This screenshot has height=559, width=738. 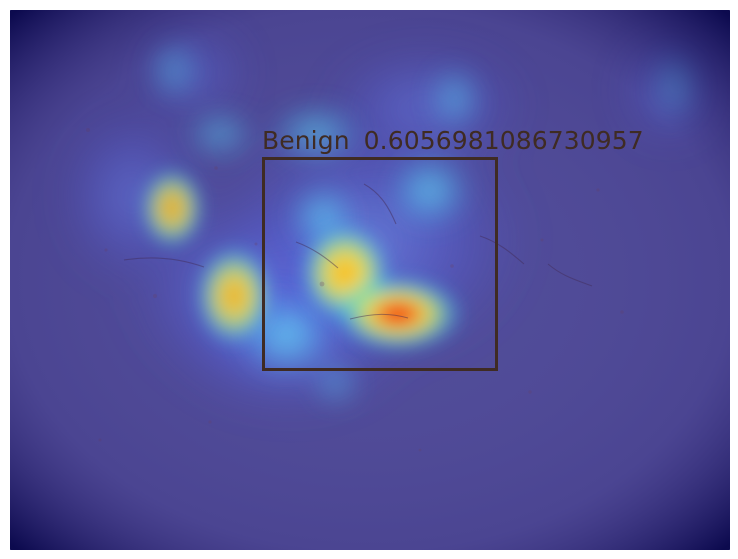 I want to click on detection-label: Benign 0.6056981086730957, so click(x=453, y=141).